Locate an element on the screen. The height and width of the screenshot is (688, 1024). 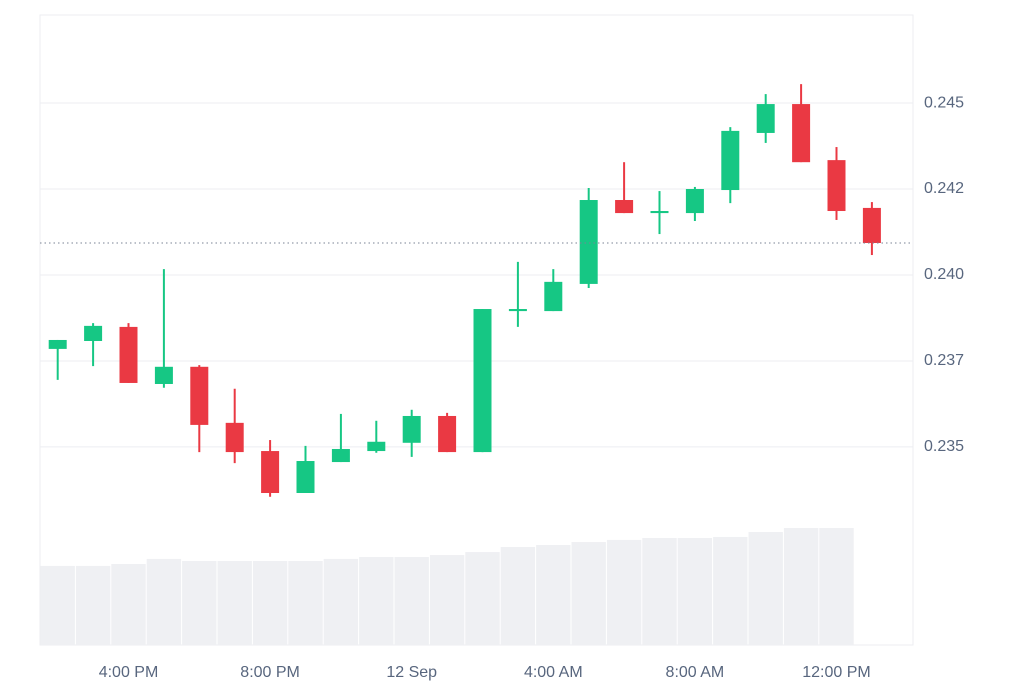
x-tick-label: 4:00 PM is located at coordinates (129, 672).